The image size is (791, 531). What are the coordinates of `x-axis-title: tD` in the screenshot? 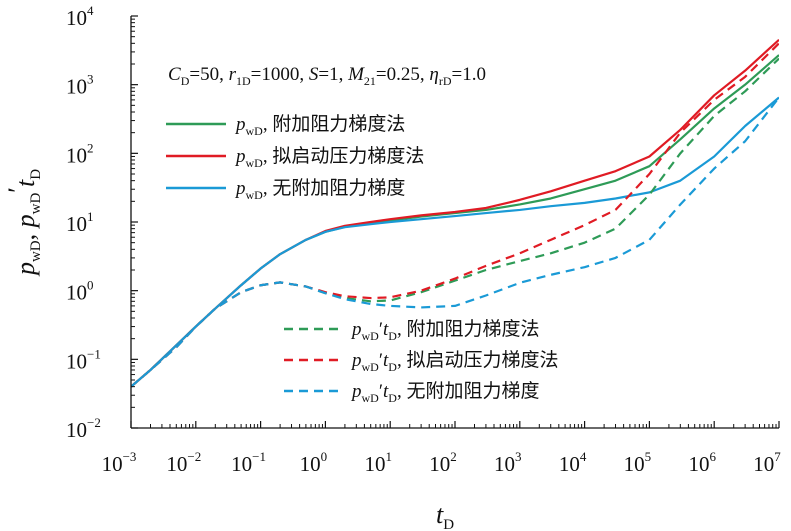 It's located at (445, 515).